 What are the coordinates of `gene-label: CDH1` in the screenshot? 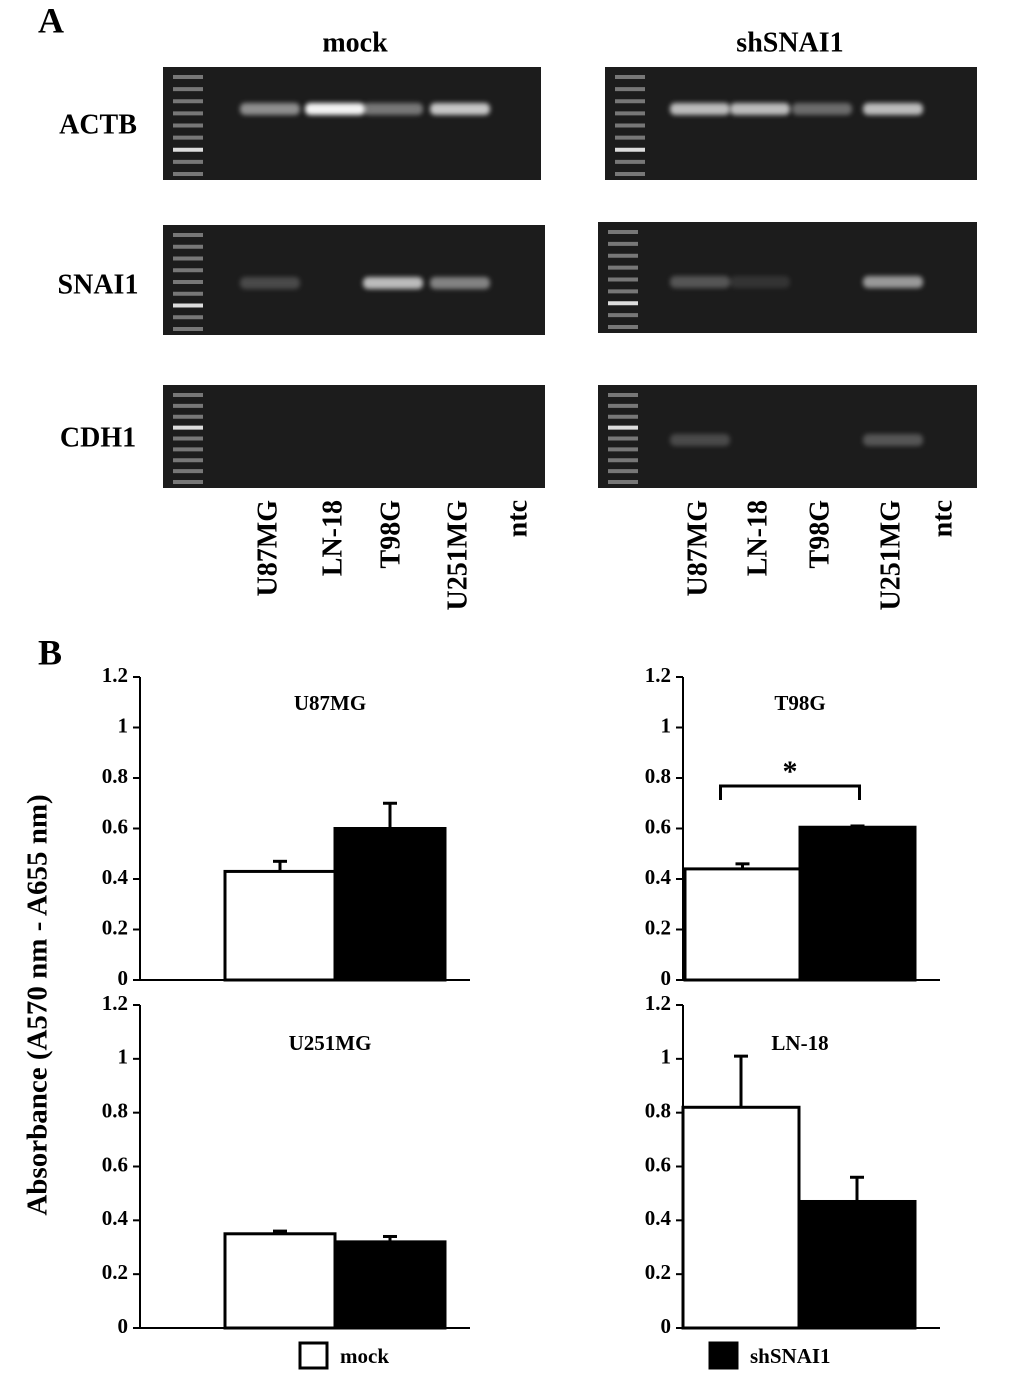 It's located at (98, 437).